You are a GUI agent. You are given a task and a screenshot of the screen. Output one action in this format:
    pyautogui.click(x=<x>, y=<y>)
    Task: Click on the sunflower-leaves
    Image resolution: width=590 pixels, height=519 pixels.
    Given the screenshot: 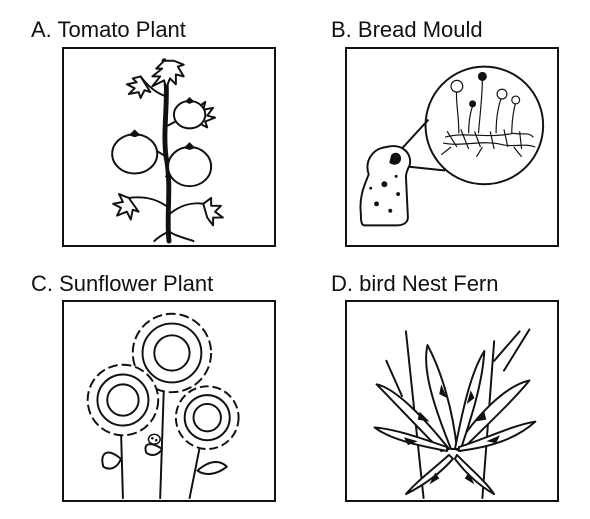 What is the action you would take?
    pyautogui.click(x=164, y=459)
    